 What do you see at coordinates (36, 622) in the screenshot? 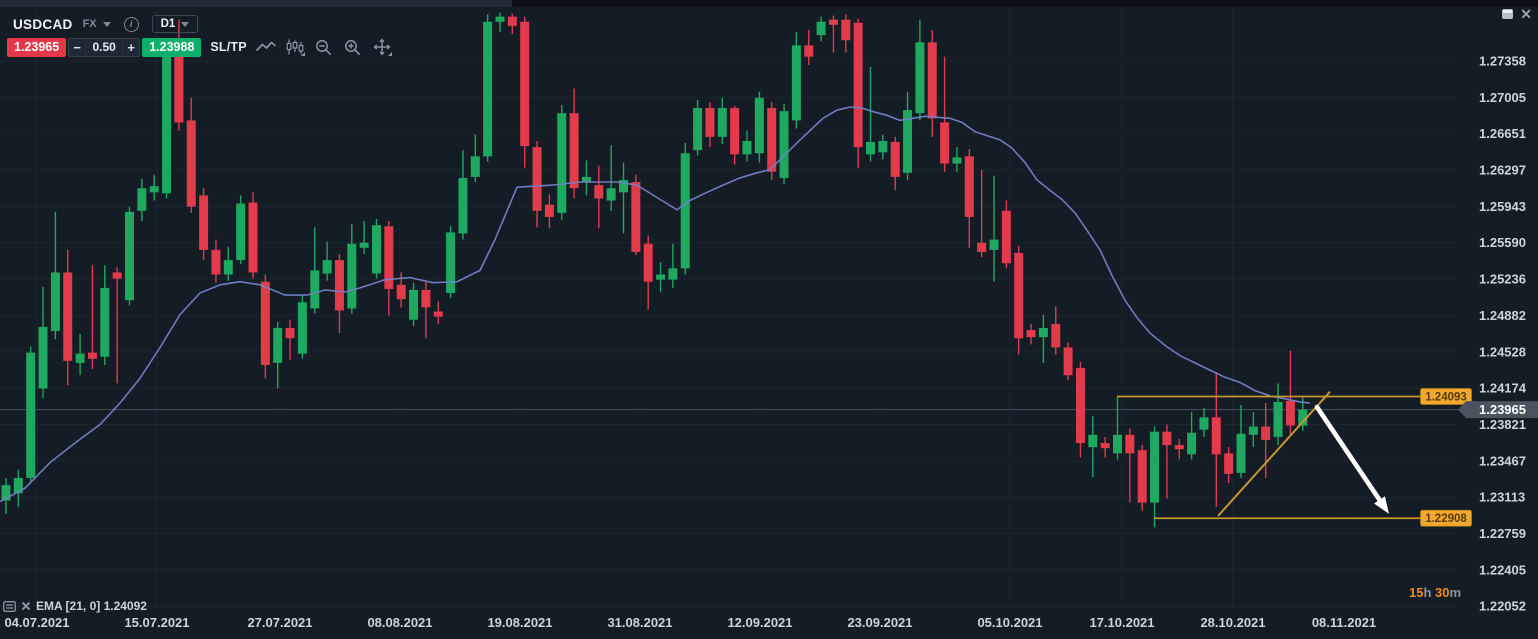
I see `date-axis-label: 04.07.2021` at bounding box center [36, 622].